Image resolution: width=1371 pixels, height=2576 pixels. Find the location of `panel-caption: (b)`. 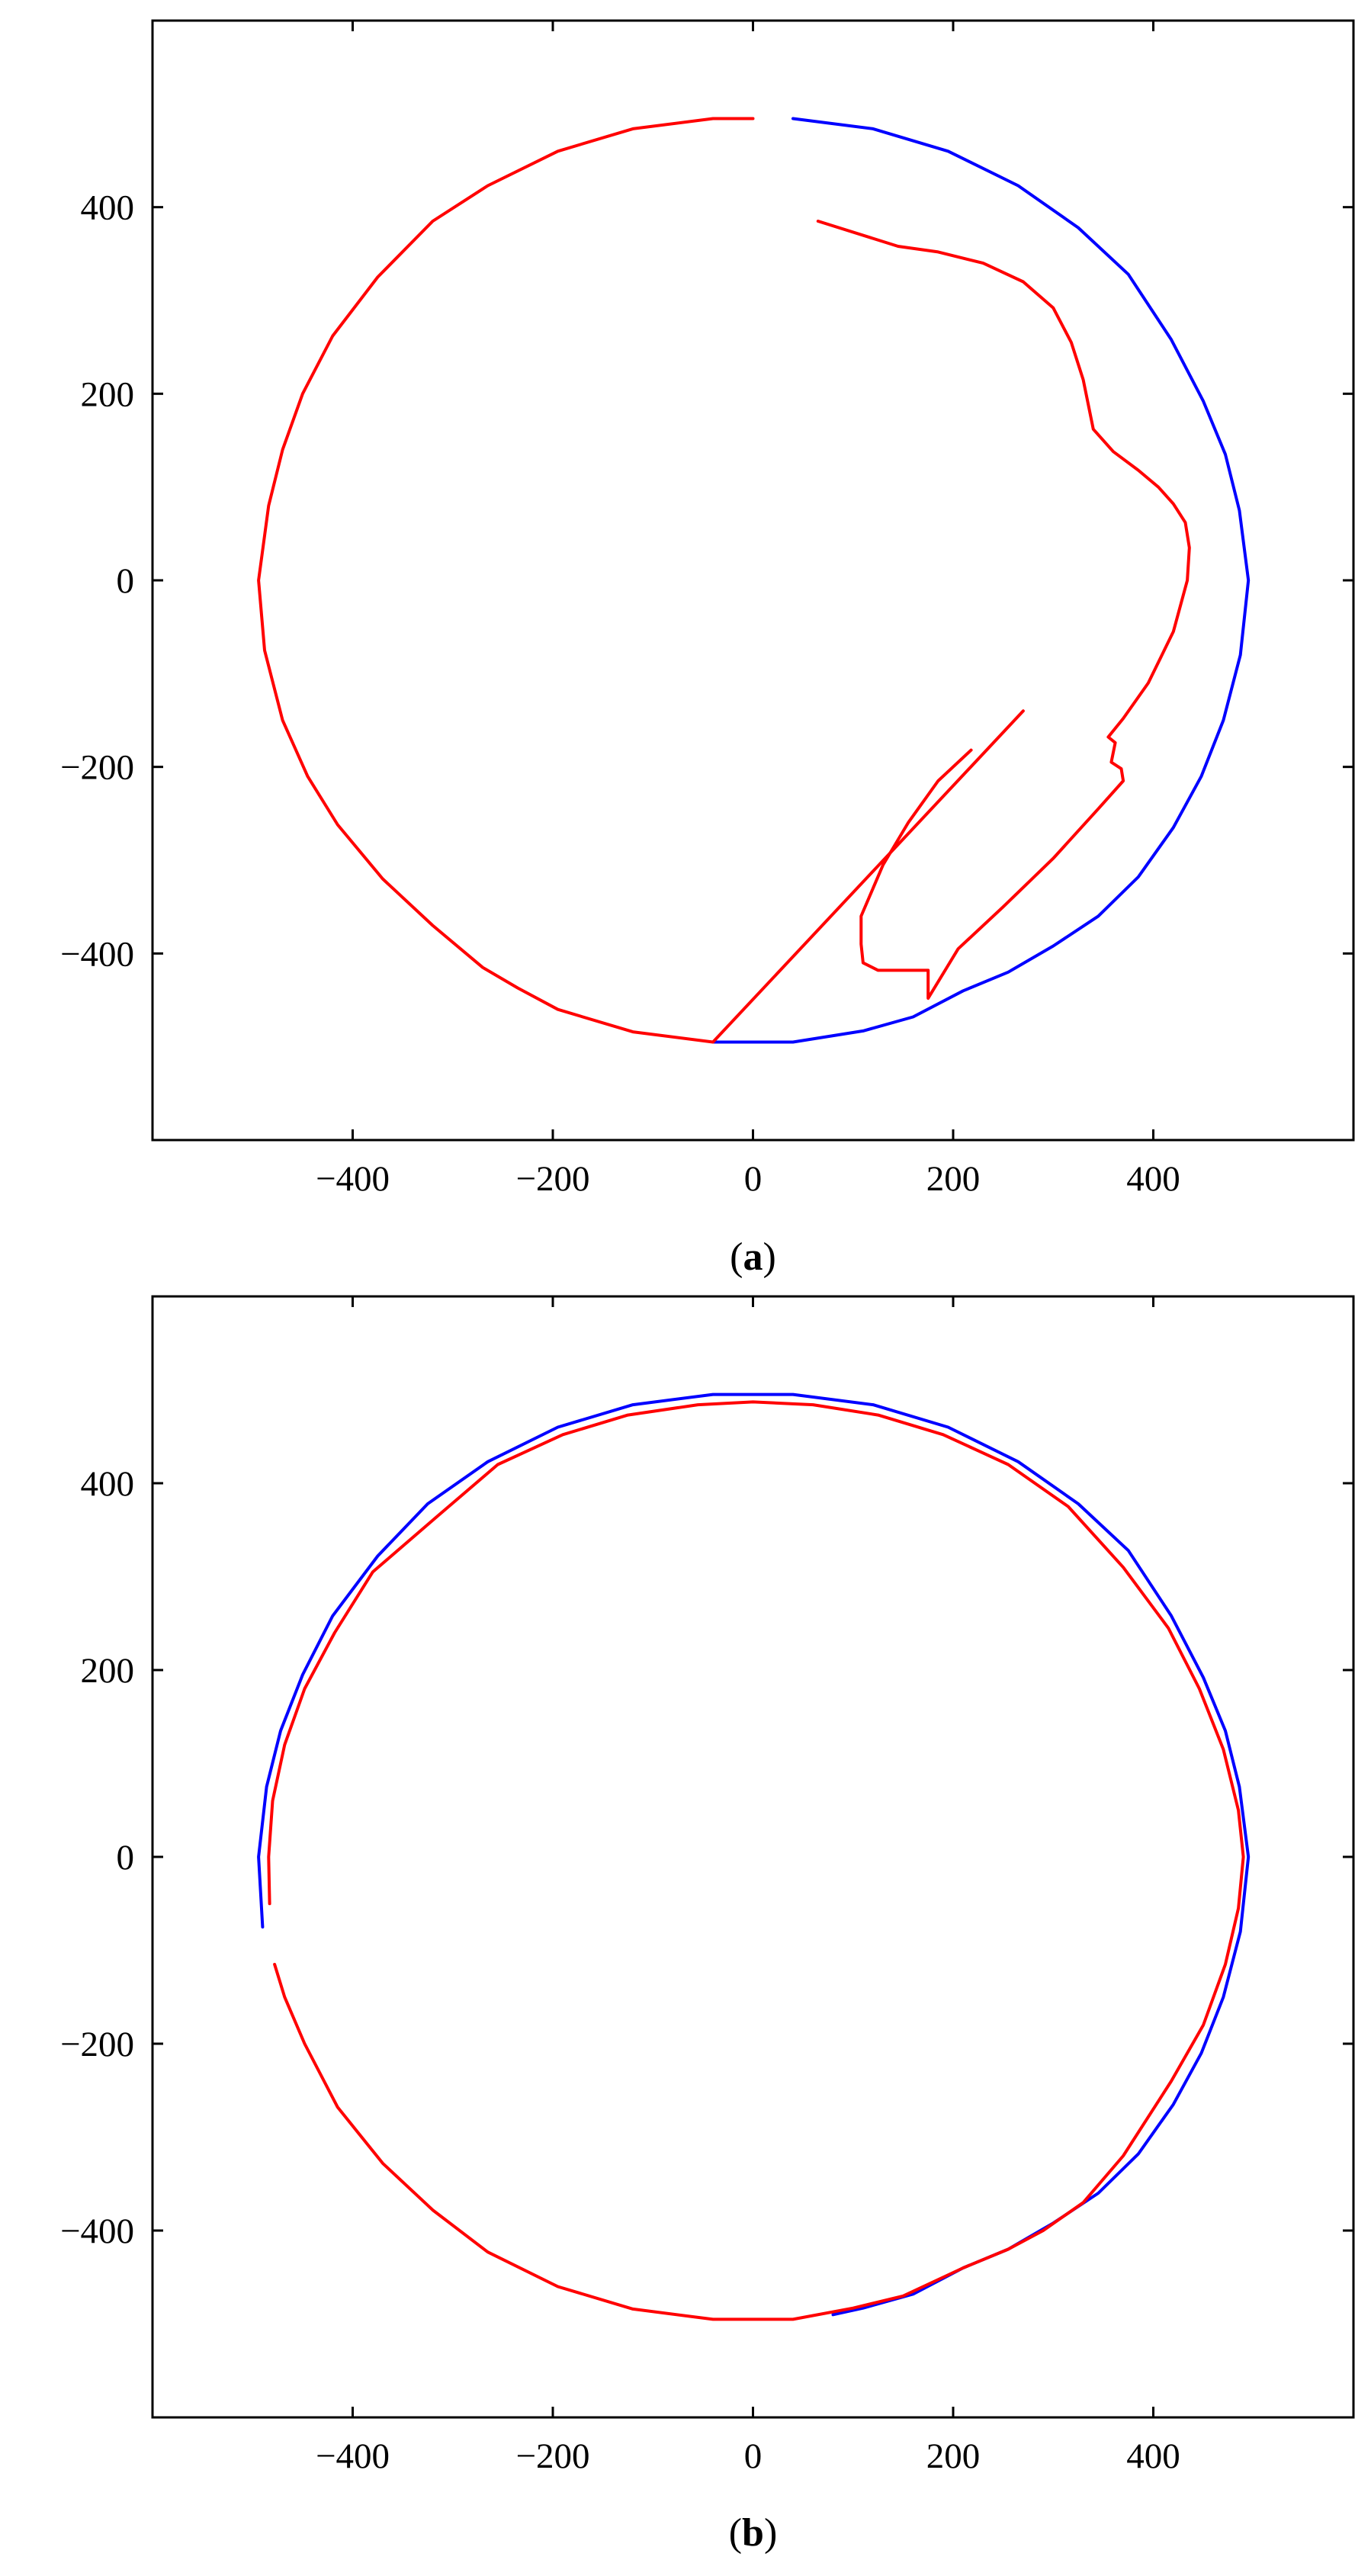

panel-caption: (b) is located at coordinates (753, 2533).